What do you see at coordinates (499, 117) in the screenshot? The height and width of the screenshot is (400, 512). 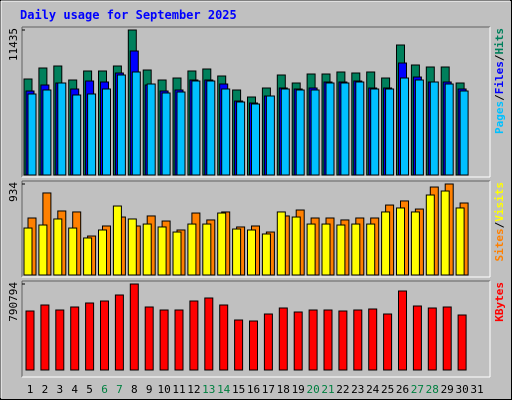 I see `legend-entry: Pages` at bounding box center [499, 117].